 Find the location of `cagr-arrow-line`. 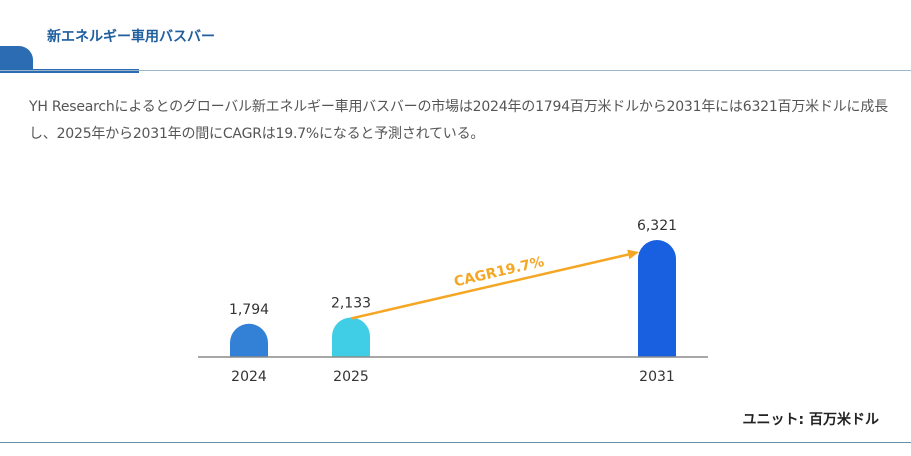

cagr-arrow-line is located at coordinates (489, 286).